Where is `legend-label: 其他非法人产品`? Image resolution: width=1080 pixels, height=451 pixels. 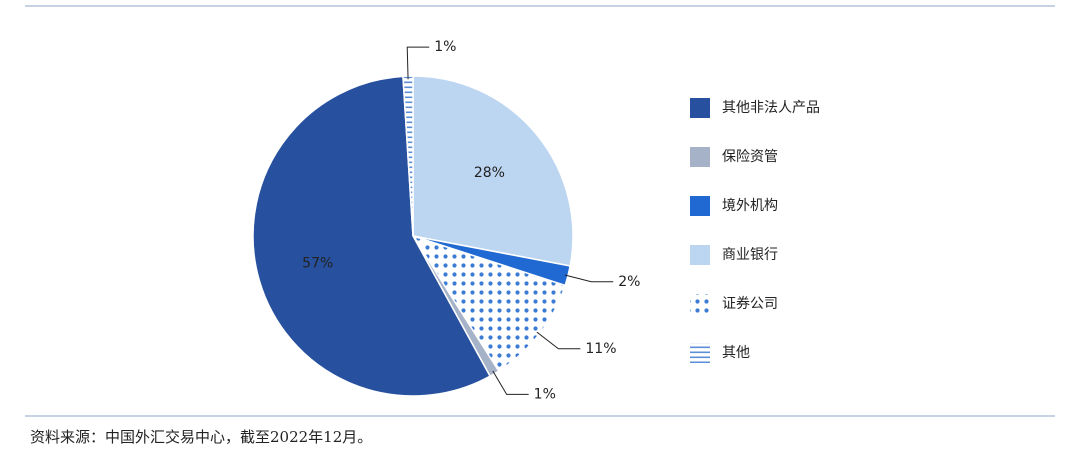
legend-label: 其他非法人产品 is located at coordinates (771, 108).